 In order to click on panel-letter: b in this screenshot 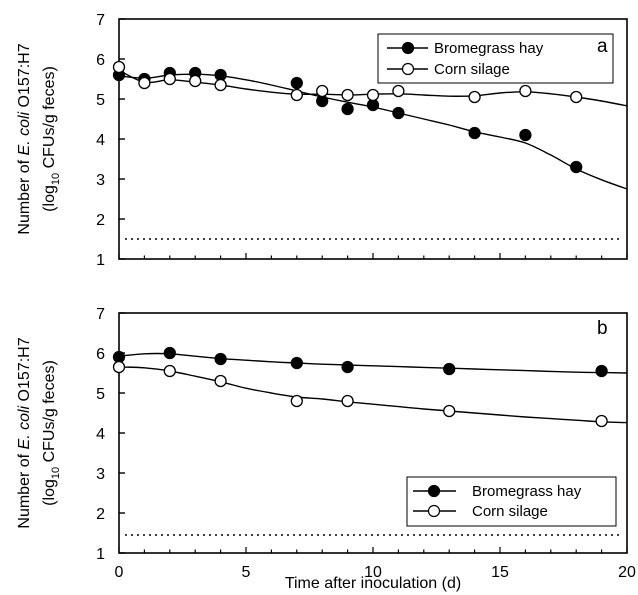, I will do `click(602, 328)`.